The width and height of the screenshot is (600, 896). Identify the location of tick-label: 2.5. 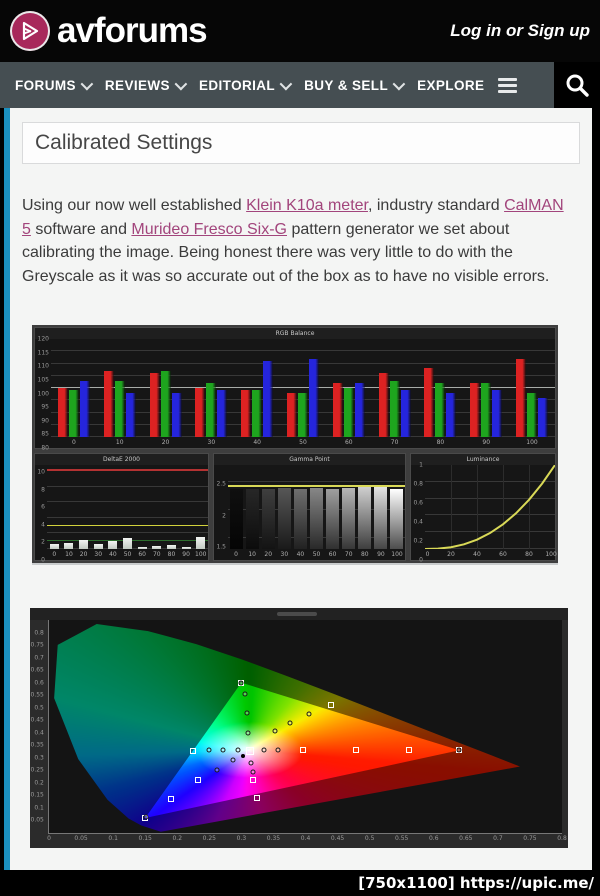
(221, 484).